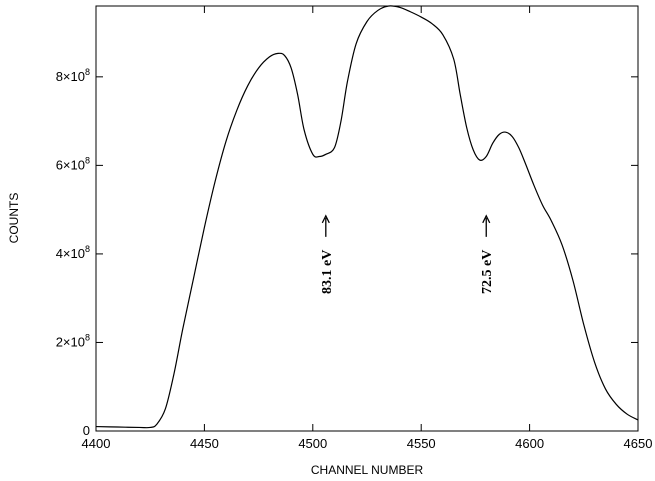 The width and height of the screenshot is (655, 481). Describe the element at coordinates (73, 163) in the screenshot. I see `y-tick-label: 6×10⁸` at that location.